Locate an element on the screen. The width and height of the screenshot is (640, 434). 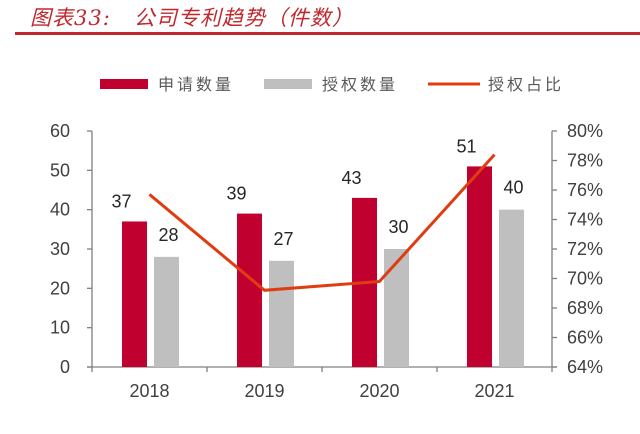
y-right-tick-label: 72% is located at coordinates (585, 249).